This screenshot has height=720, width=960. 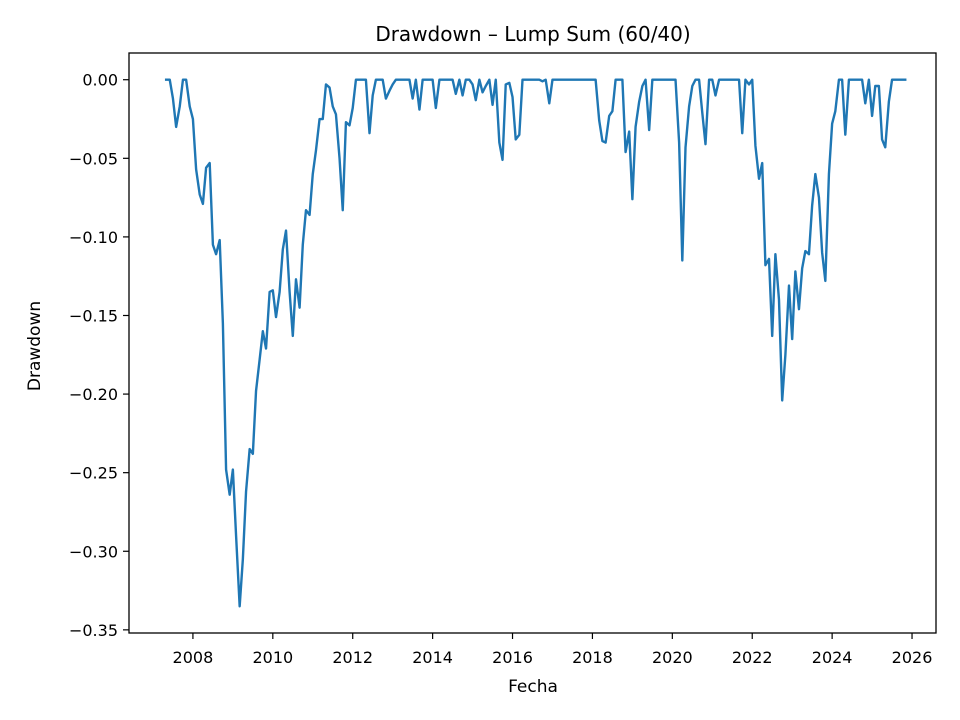 What do you see at coordinates (193, 657) in the screenshot?
I see `x-tick-label: 2008` at bounding box center [193, 657].